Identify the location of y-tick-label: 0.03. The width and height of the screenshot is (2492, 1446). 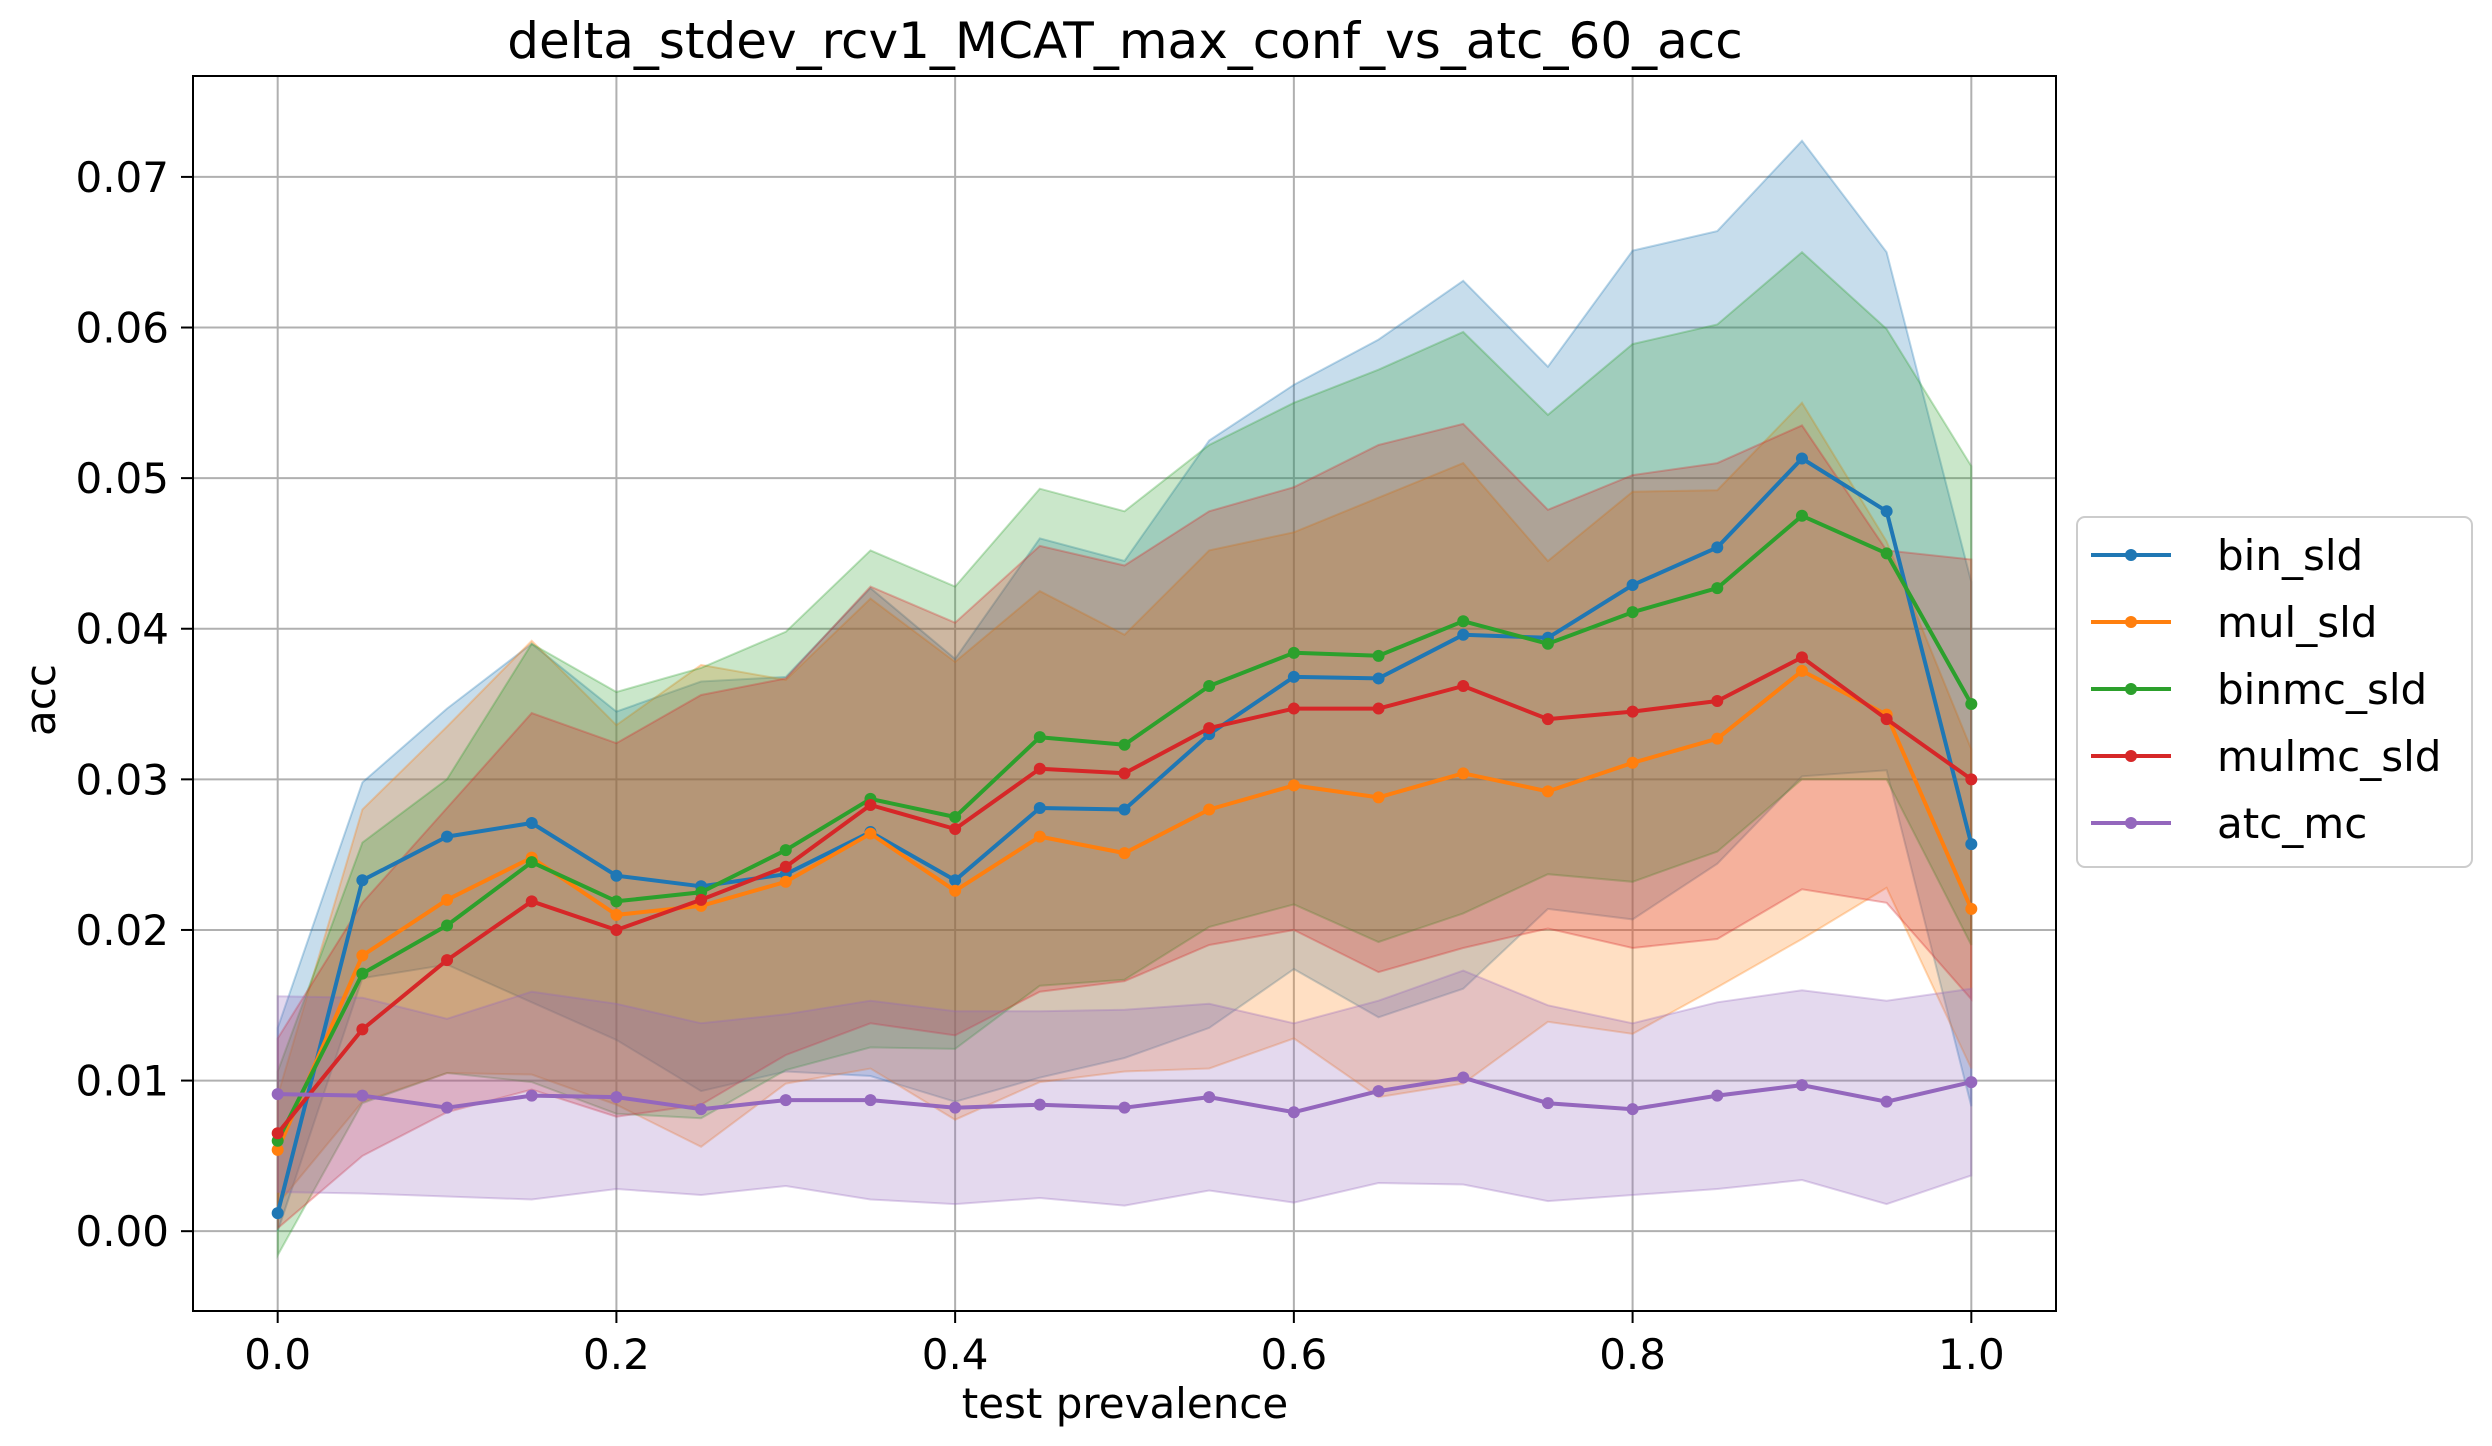
(122, 779).